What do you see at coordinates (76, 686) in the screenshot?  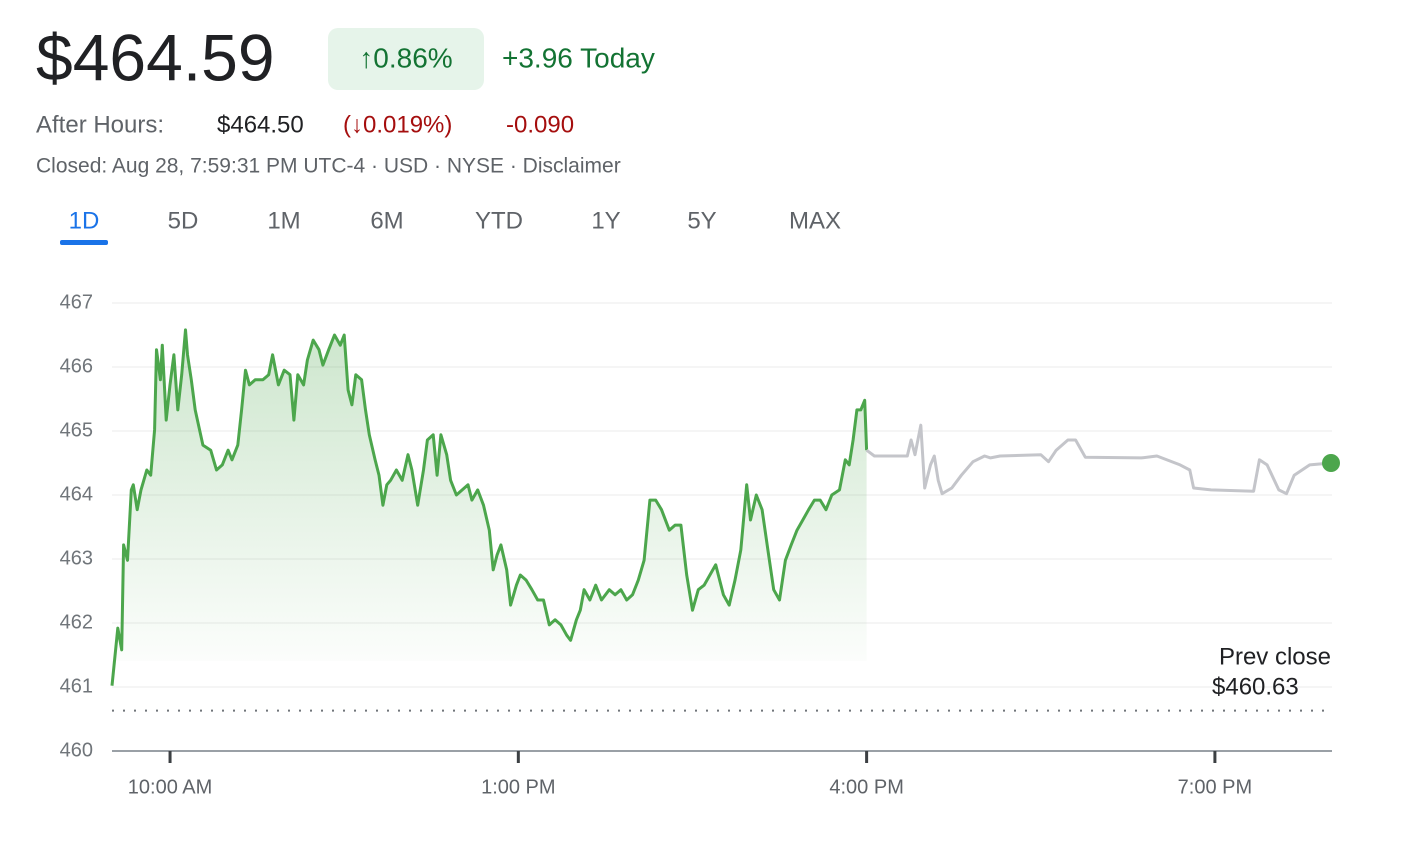 I see `y-tick-label: 461` at bounding box center [76, 686].